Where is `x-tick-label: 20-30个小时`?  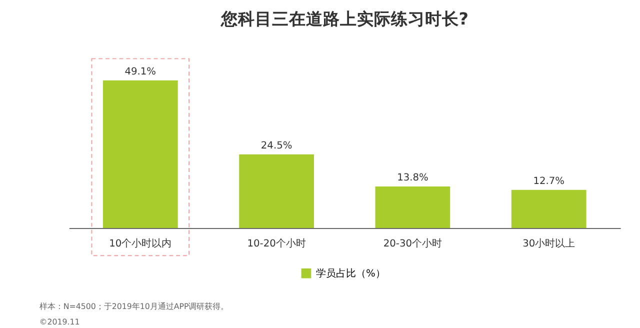
x-tick-label: 20-30个小时 is located at coordinates (412, 243).